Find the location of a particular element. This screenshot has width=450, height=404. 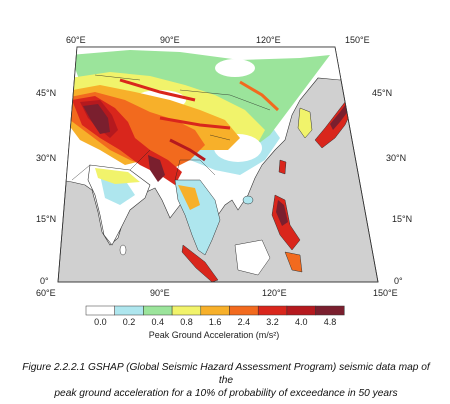

lat-label-right: 15°N is located at coordinates (402, 219).